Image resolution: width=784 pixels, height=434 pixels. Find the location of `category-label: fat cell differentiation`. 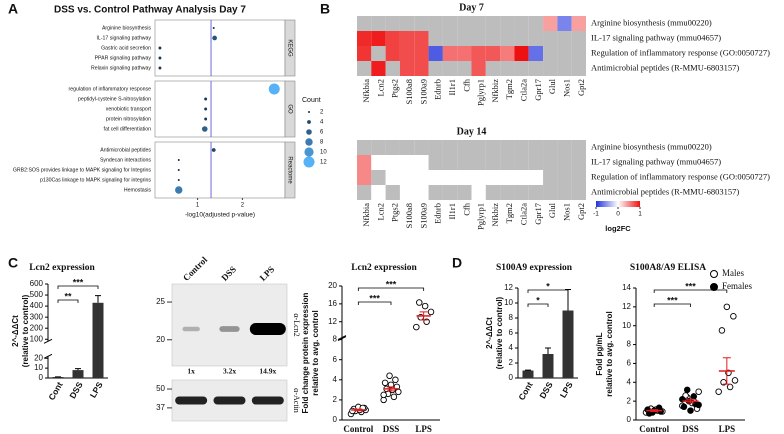

category-label: fat cell differentiation is located at coordinates (128, 129).